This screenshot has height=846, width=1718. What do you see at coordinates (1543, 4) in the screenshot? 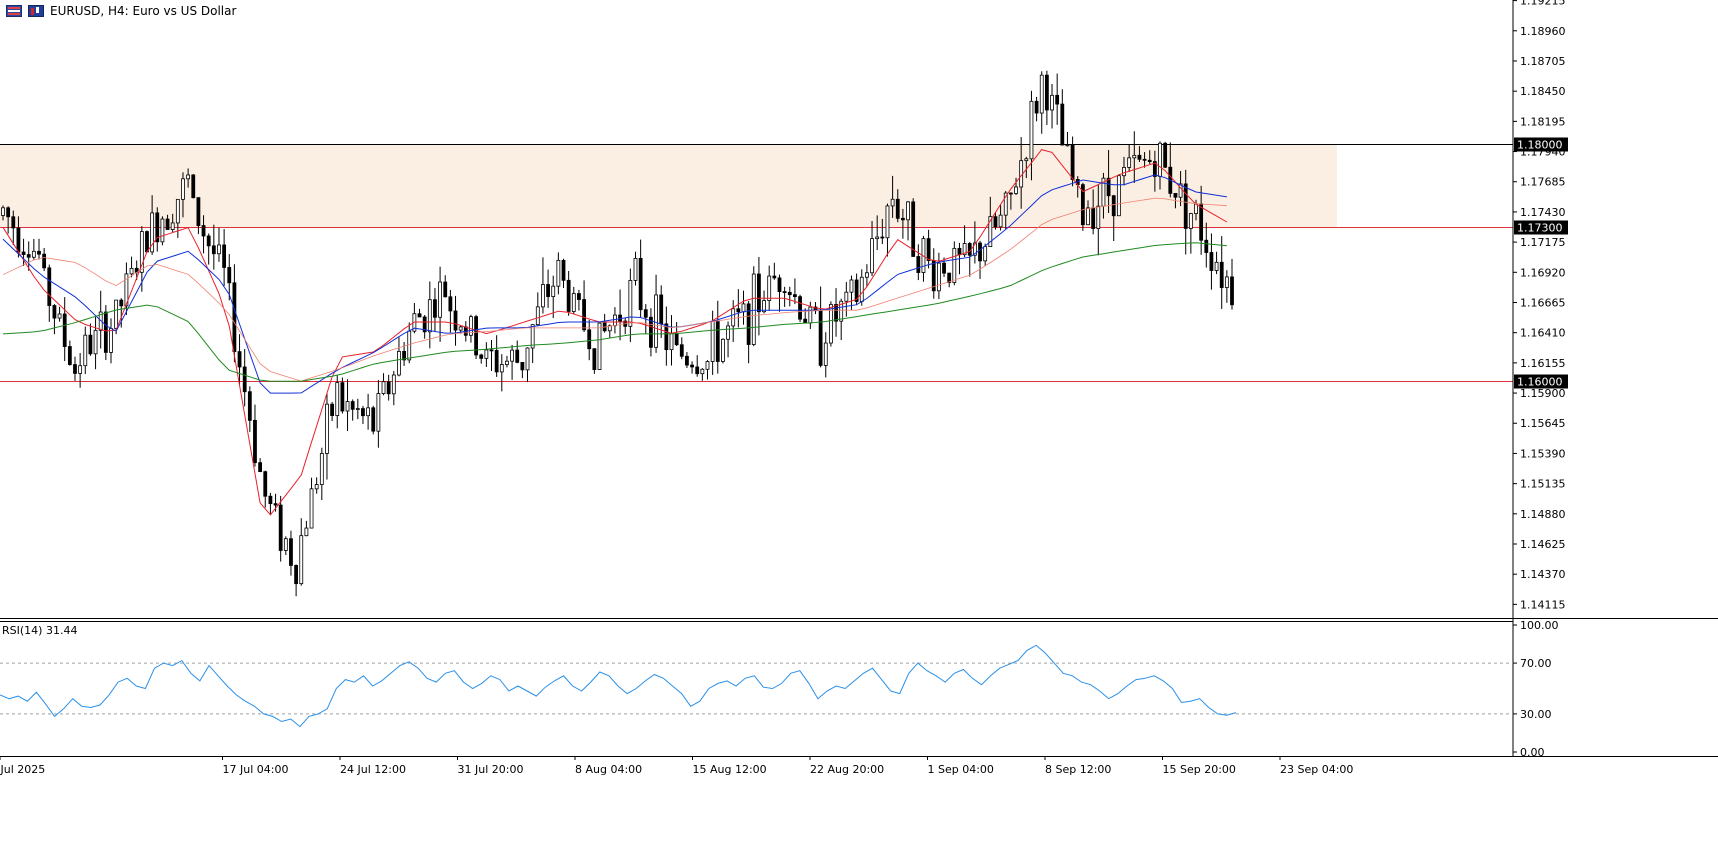
I see `price-tick-label: 1.19215` at bounding box center [1543, 4].